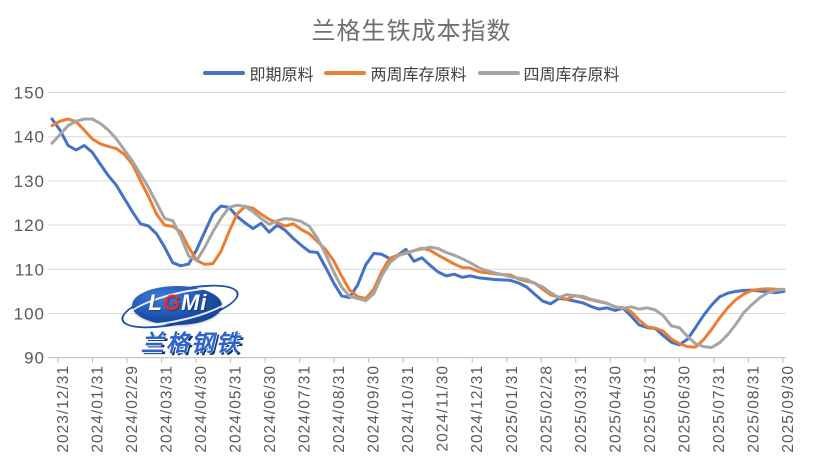 This screenshot has height=474, width=823. What do you see at coordinates (345, 73) in the screenshot?
I see `legend-line-swatch-orange` at bounding box center [345, 73].